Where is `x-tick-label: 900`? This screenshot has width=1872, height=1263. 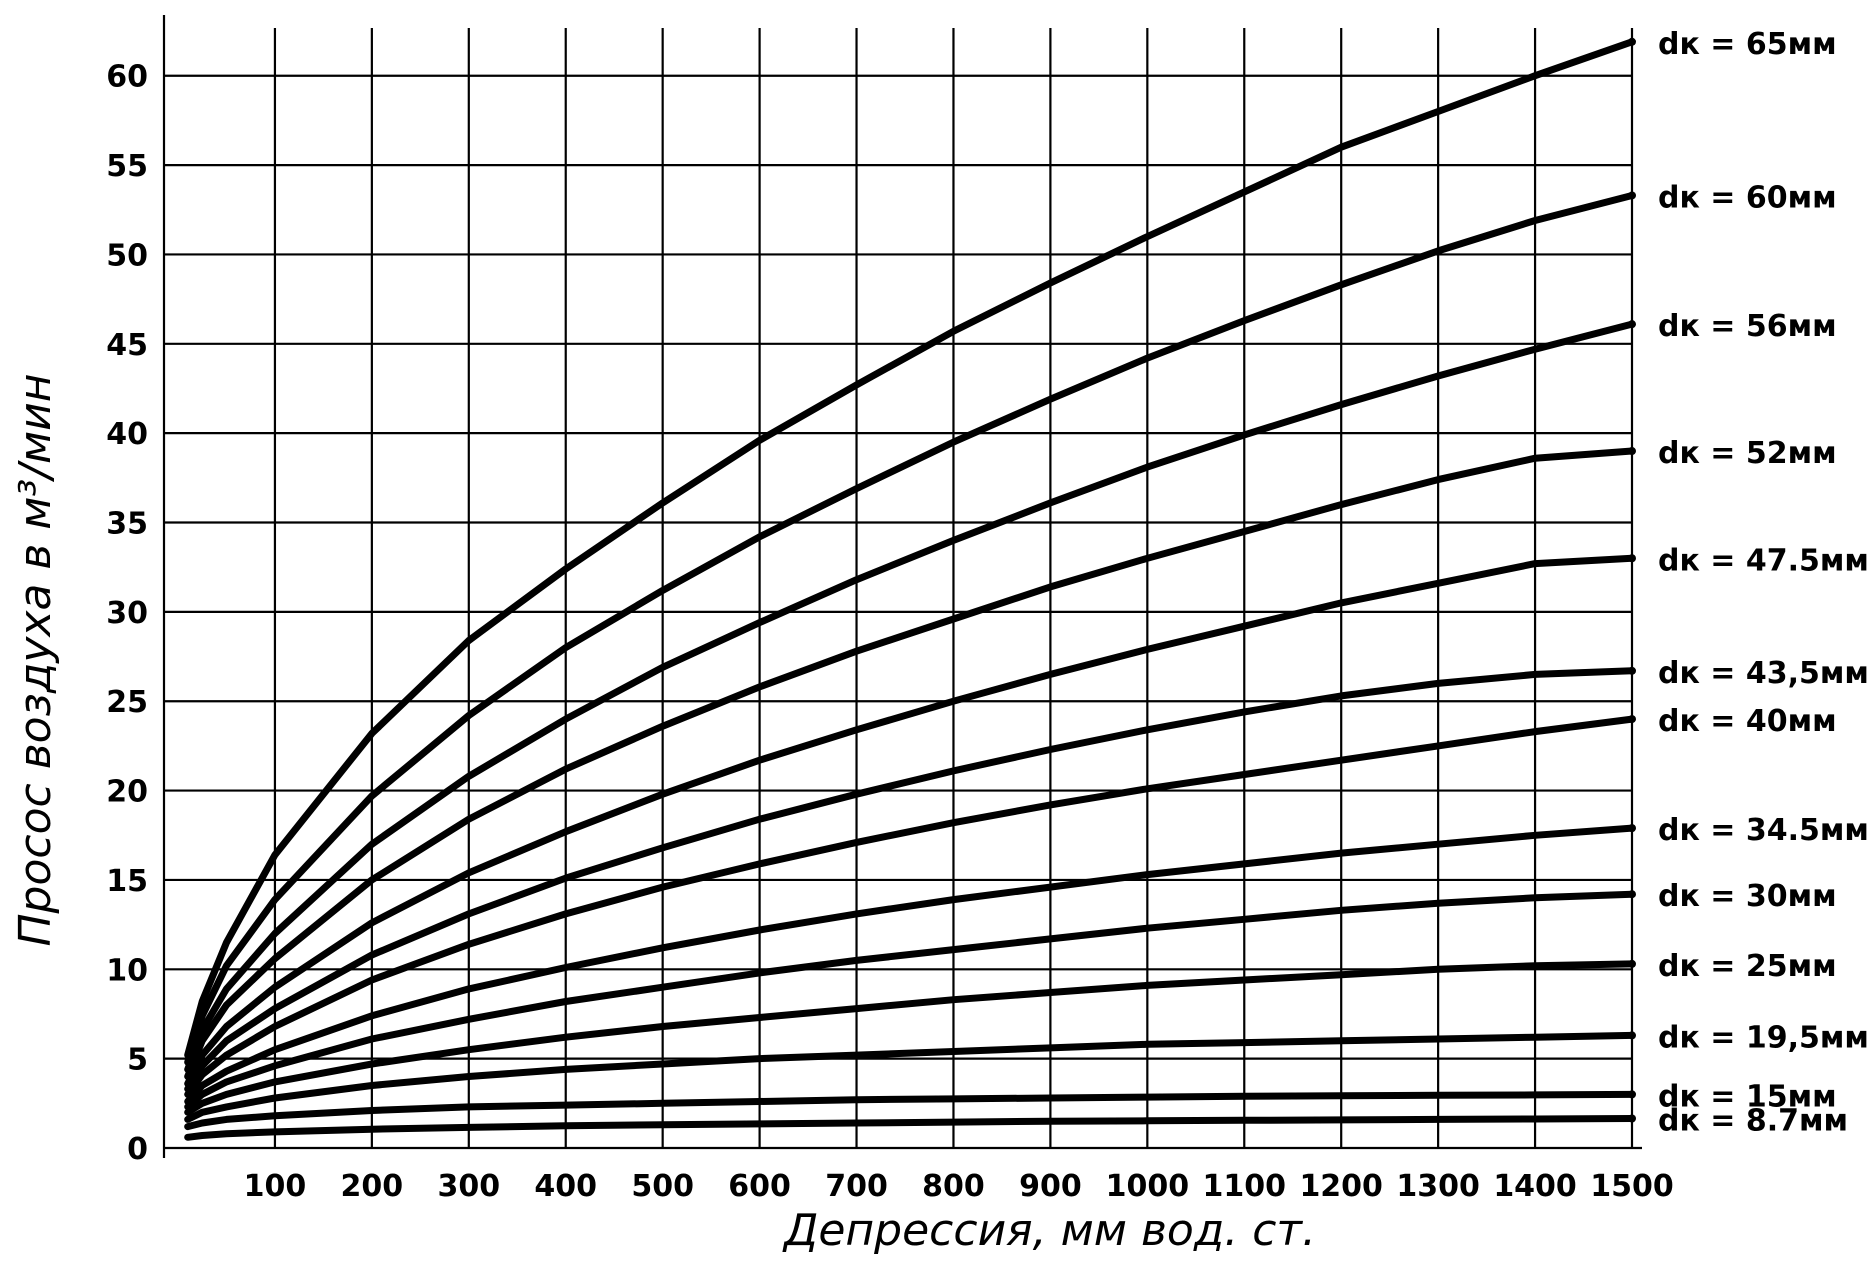 x-tick-label: 900 is located at coordinates (1050, 1186).